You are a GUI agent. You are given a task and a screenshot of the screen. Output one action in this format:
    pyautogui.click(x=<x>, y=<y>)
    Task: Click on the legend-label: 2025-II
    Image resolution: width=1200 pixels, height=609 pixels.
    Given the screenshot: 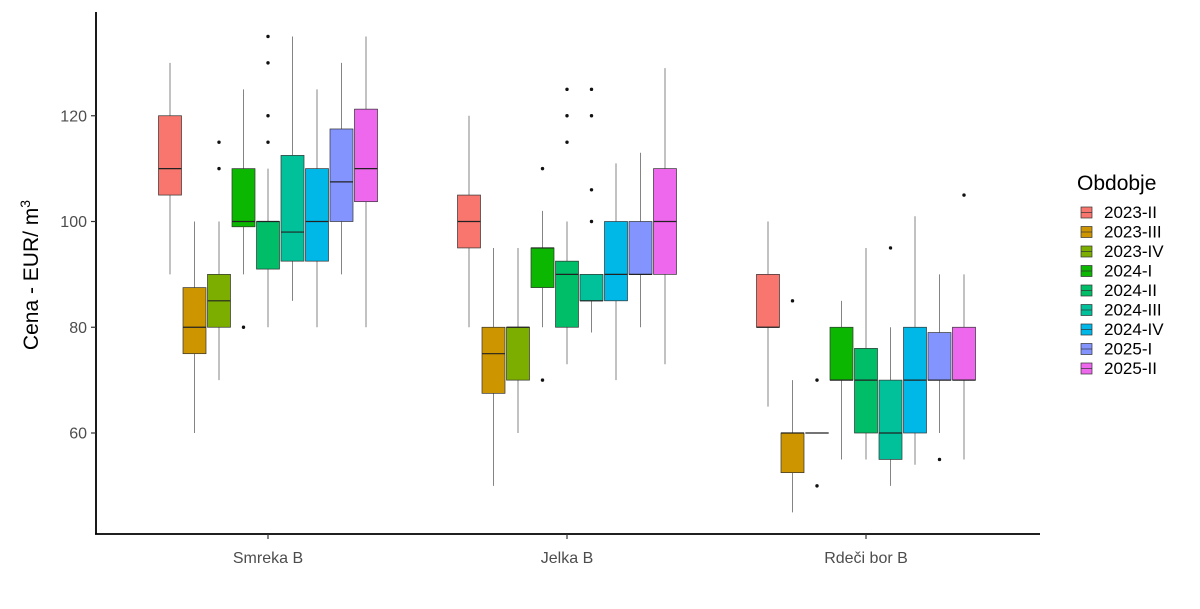 What is the action you would take?
    pyautogui.click(x=1130, y=368)
    